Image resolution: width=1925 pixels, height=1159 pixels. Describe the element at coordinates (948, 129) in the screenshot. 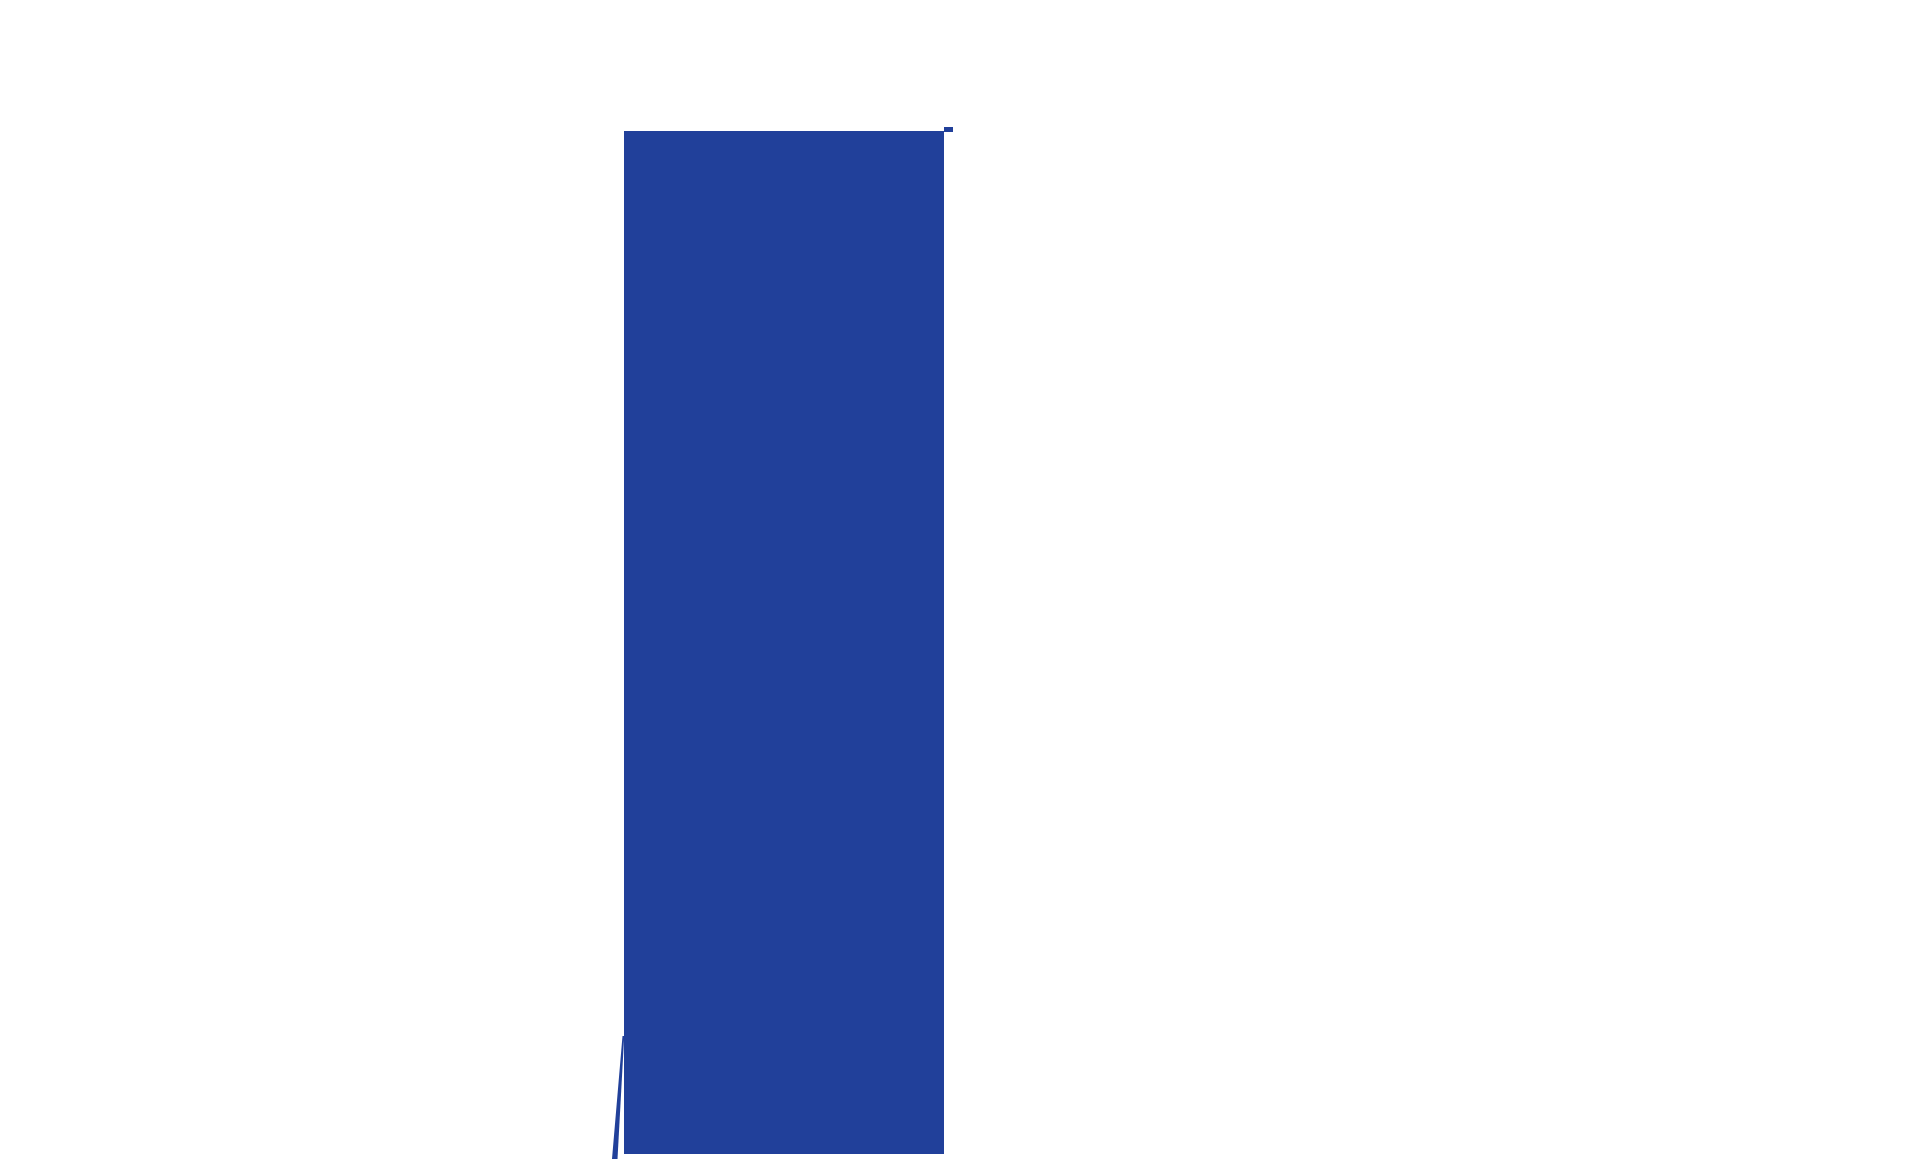

I see `top-right-tab-notch` at that location.